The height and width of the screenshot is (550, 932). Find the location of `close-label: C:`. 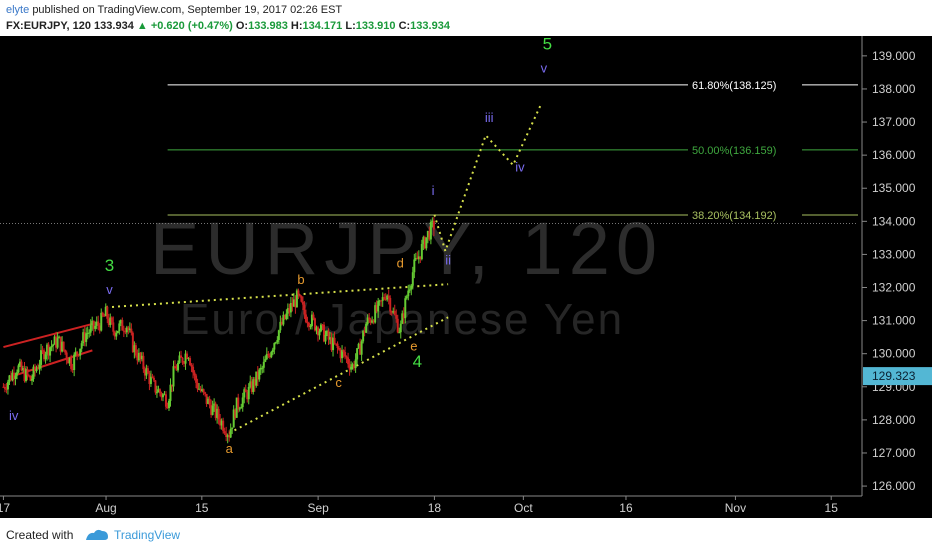

close-label: C: is located at coordinates (404, 26).